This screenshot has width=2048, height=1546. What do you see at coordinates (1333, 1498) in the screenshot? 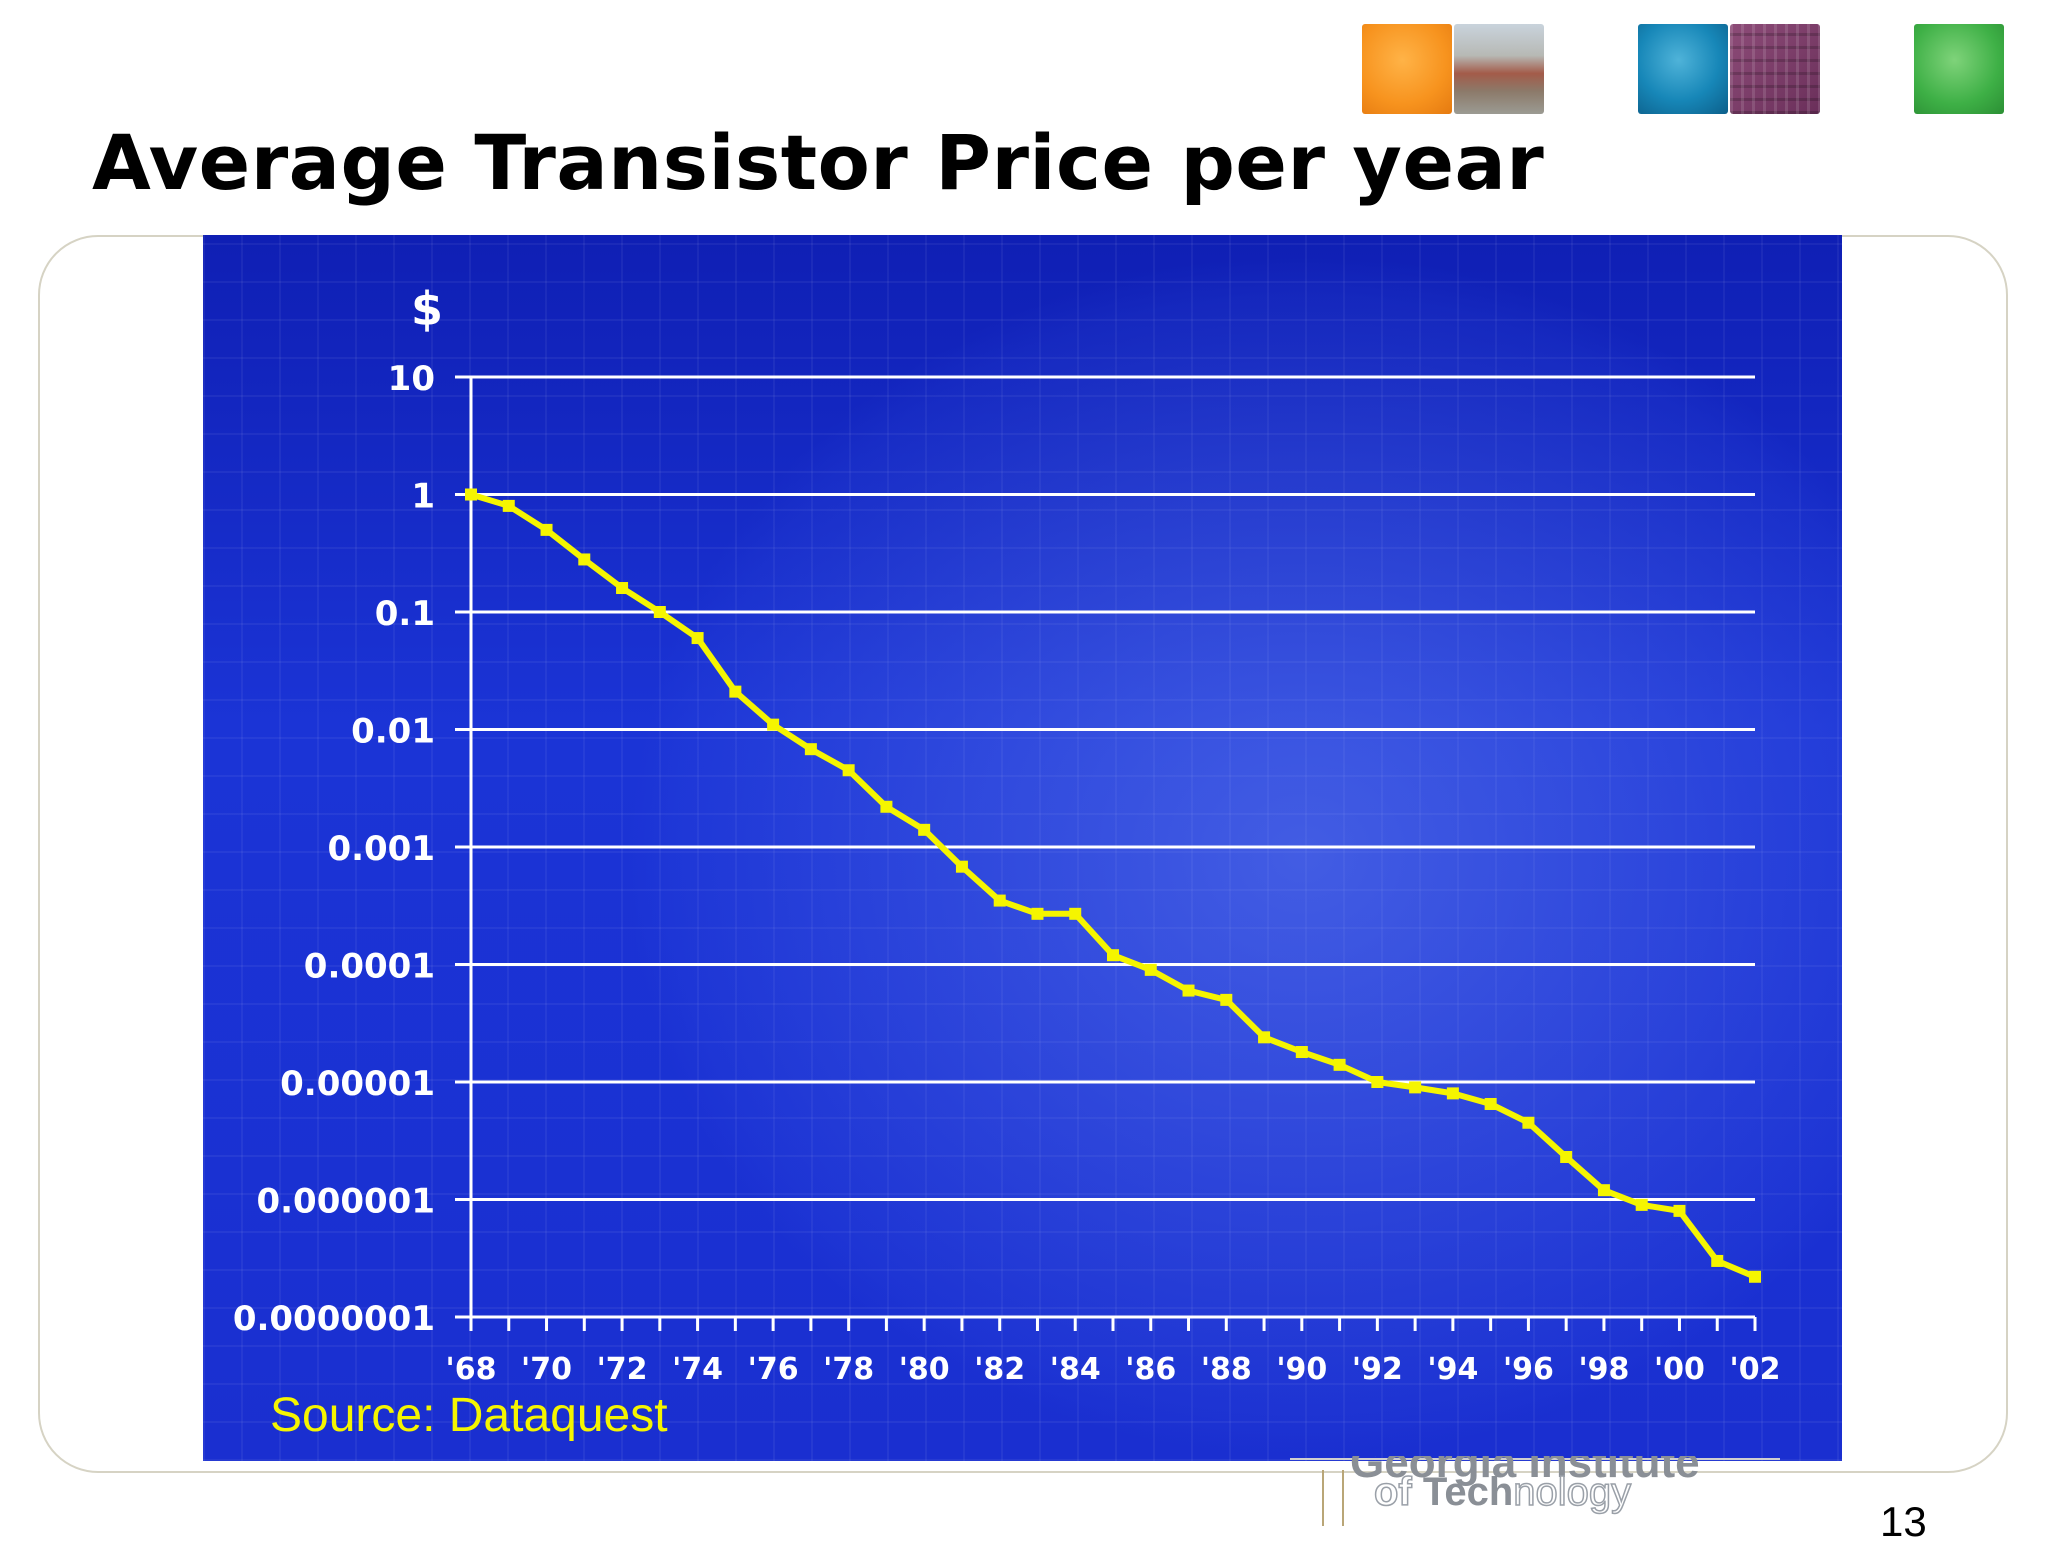
I see `tech-tower-icon` at bounding box center [1333, 1498].